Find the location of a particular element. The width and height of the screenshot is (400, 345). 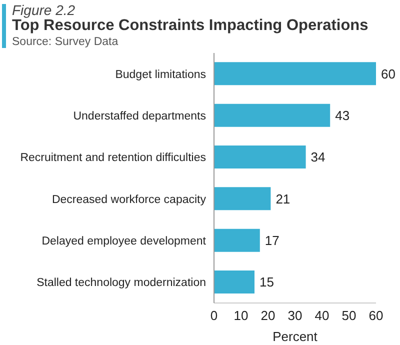

y-tick-label: Delayed employee development is located at coordinates (124, 242).